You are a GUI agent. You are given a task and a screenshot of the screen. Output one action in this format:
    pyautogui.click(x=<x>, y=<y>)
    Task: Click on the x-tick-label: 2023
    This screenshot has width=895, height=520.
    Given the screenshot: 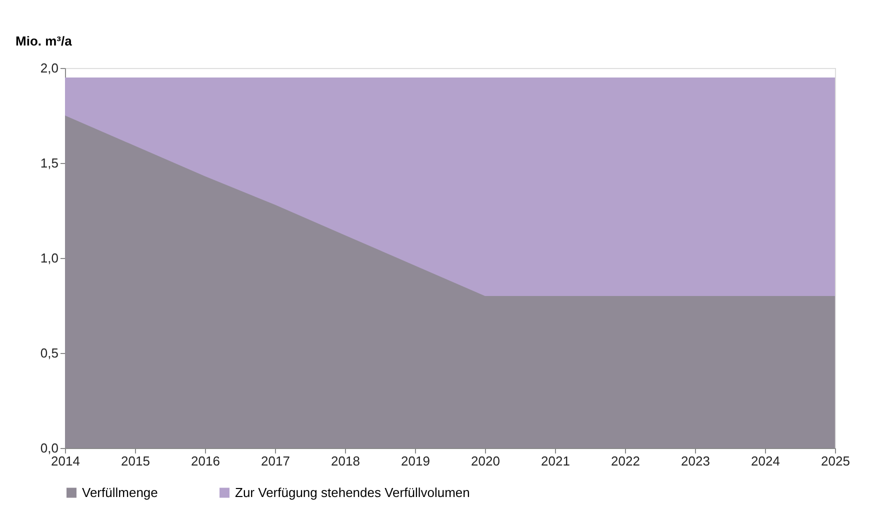 What is the action you would take?
    pyautogui.click(x=695, y=461)
    